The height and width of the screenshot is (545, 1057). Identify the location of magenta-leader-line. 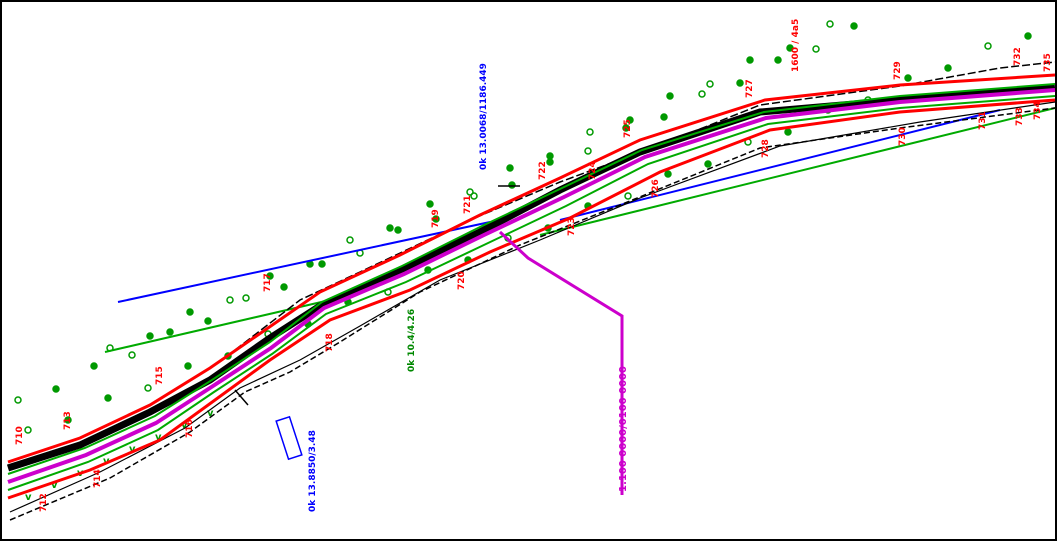
(561, 362).